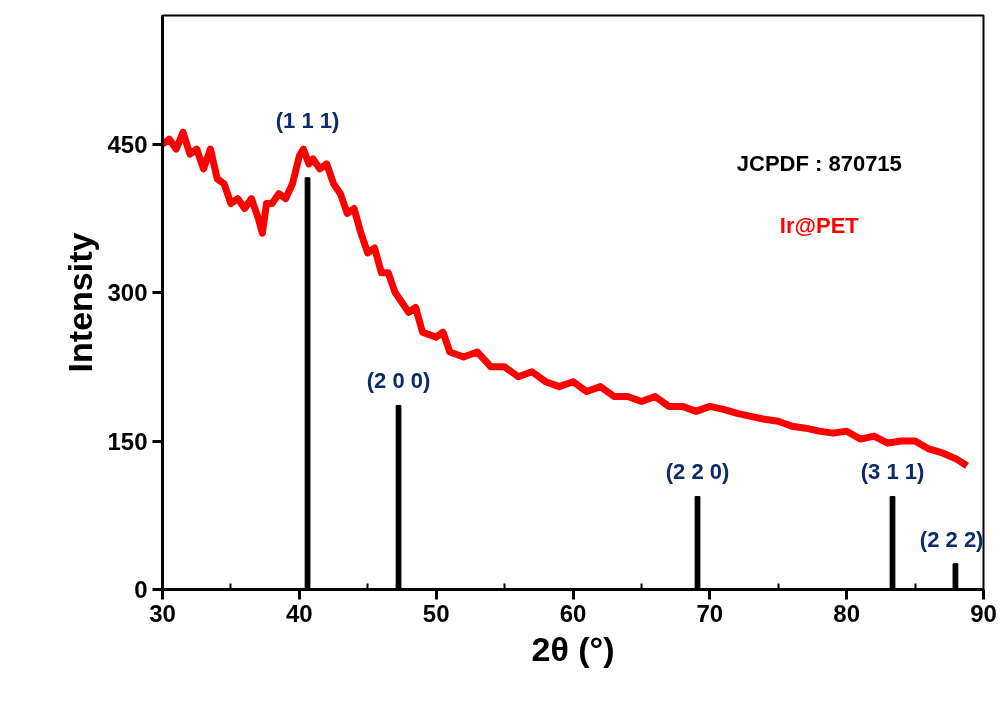  I want to click on annotation: (2 0 0), so click(398, 381).